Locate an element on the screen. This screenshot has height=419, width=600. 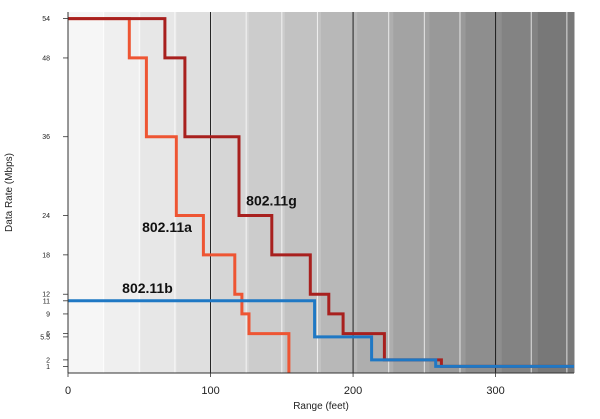
y-tick-label: 1 is located at coordinates (48, 367).